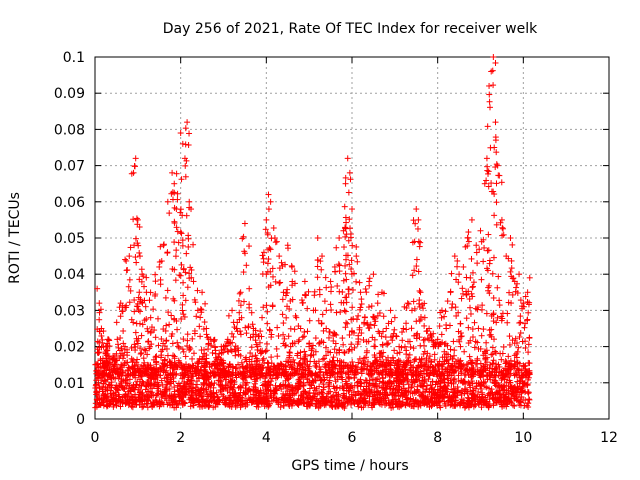 The height and width of the screenshot is (480, 640). I want to click on y-tick-label: 0, so click(80, 420).